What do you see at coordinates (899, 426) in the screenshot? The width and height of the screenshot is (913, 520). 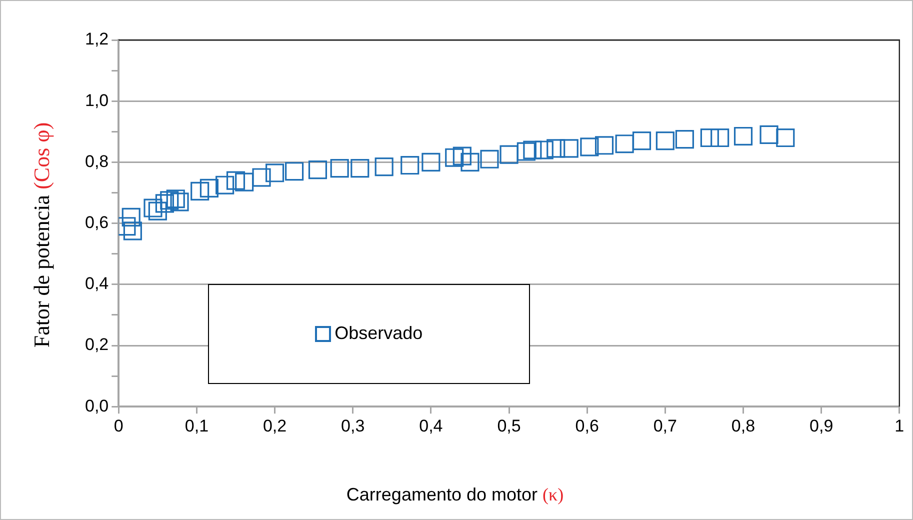 I see `x-tick-label: 1` at bounding box center [899, 426].